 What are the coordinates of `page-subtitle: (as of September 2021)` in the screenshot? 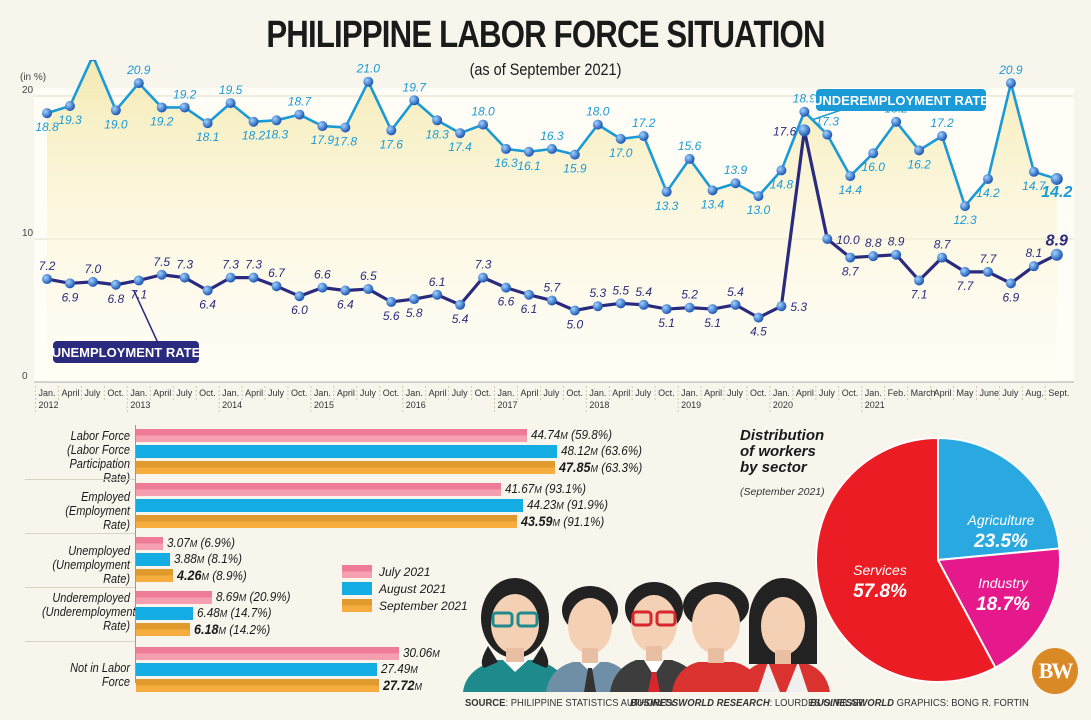 It's located at (545, 69).